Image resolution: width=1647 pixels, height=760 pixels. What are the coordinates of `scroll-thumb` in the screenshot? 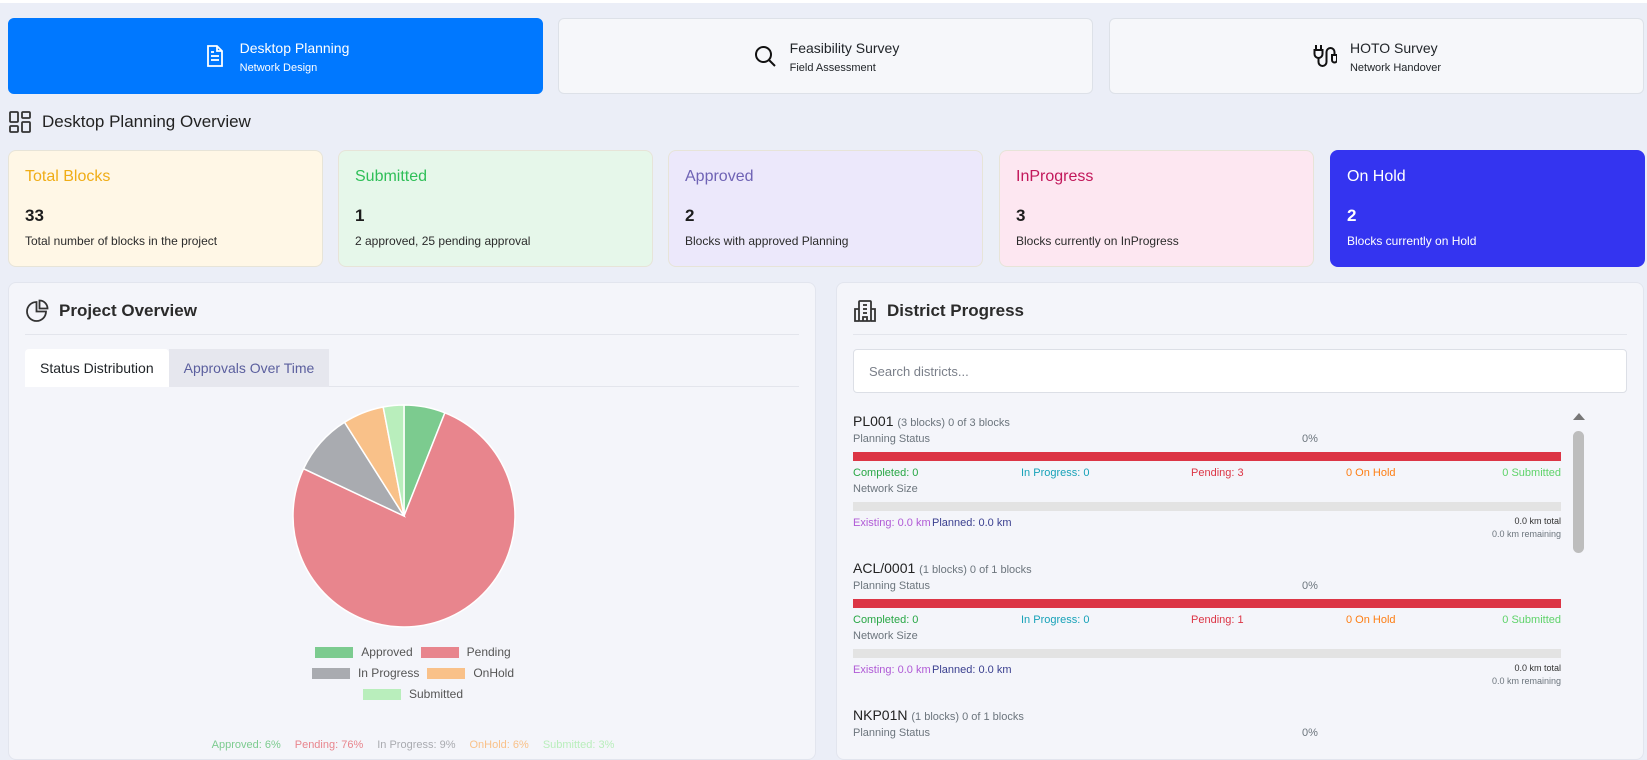 It's located at (1578, 492).